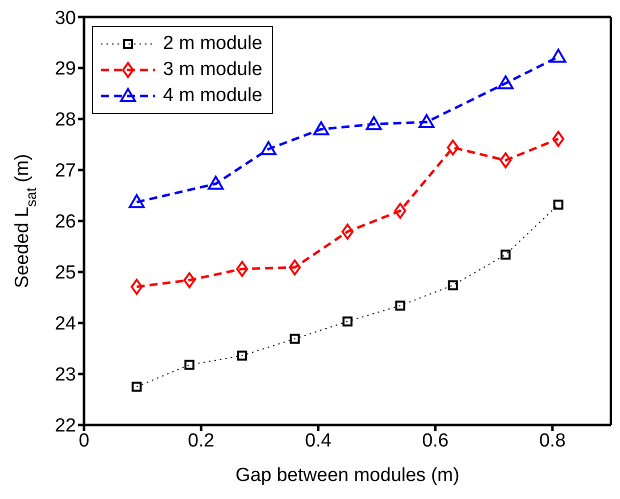 The image size is (620, 499). I want to click on y-tick-label: 26, so click(65, 222).